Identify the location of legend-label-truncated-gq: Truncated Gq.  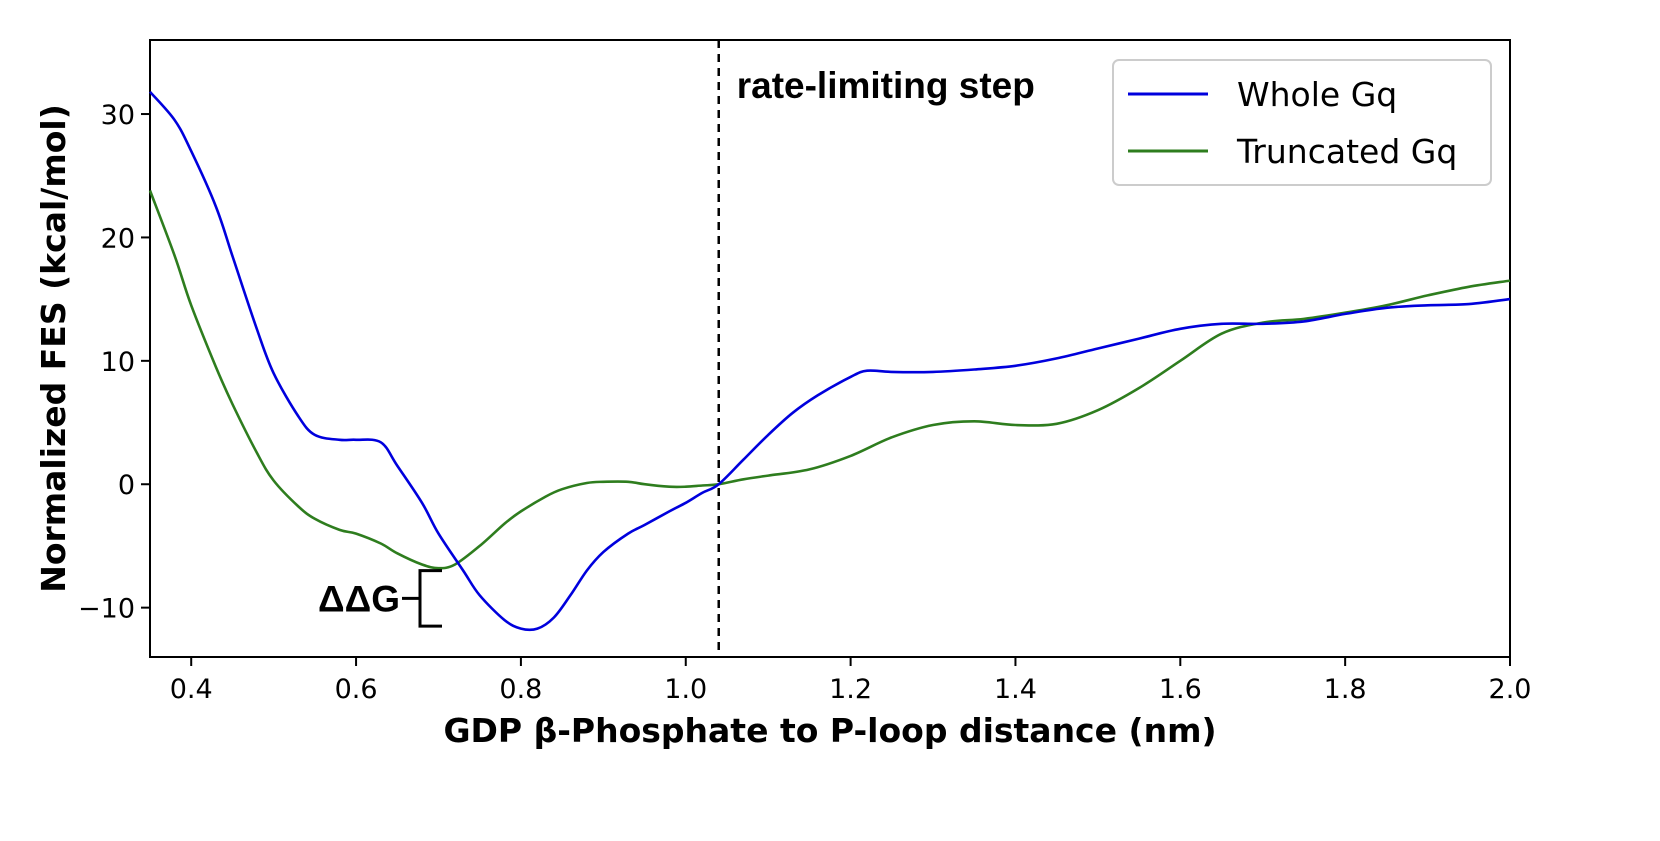
(1346, 151).